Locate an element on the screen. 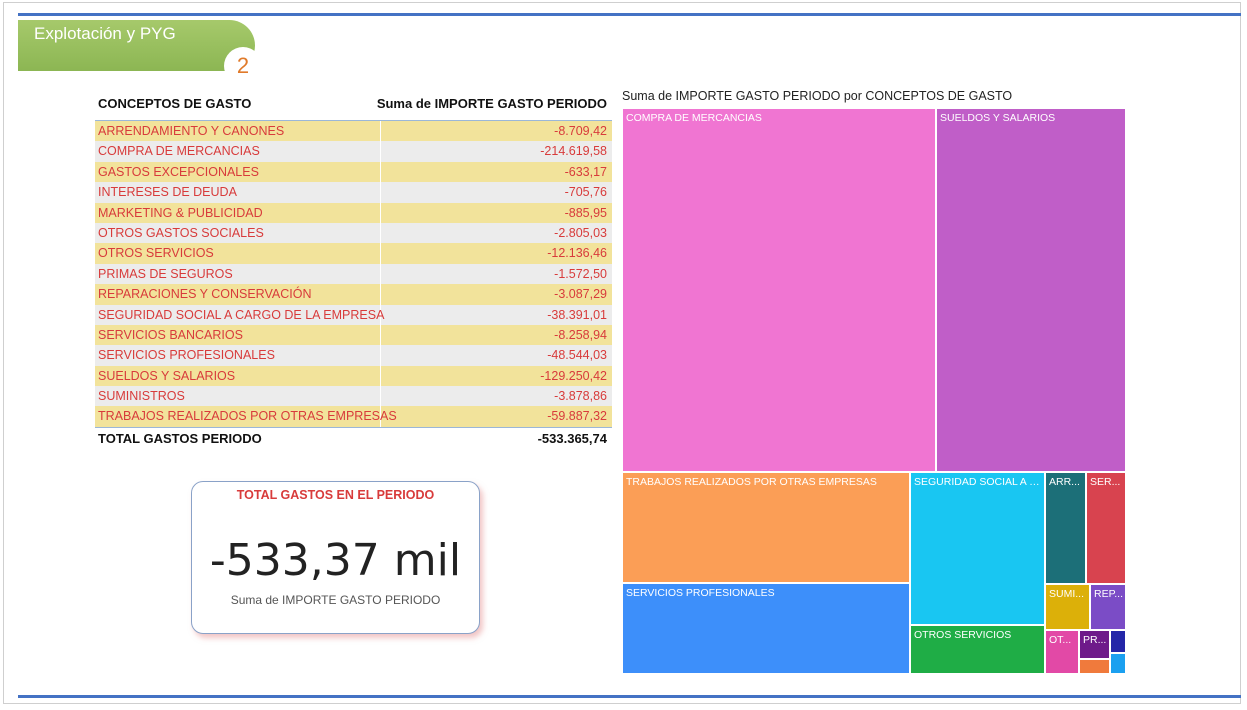  table-cell-concept: SERVICIOS PROFESIONALES is located at coordinates (186, 355).